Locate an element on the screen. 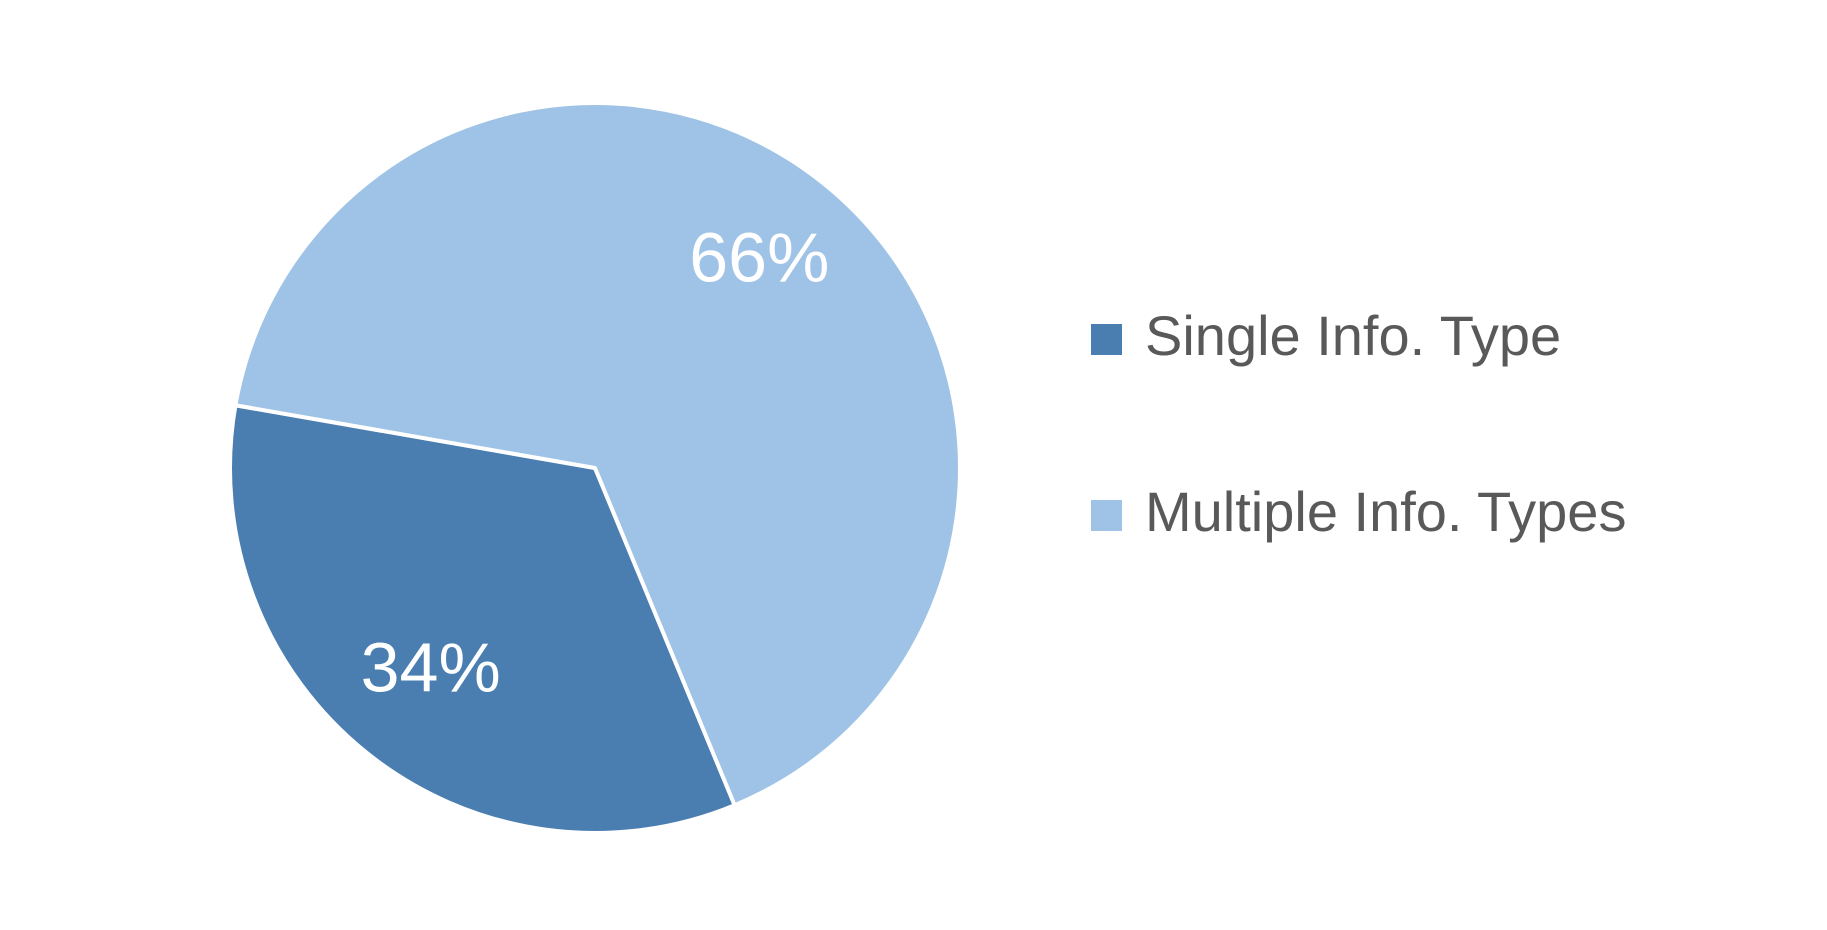 This screenshot has width=1827, height=930. legend-label: Multiple Info. Types is located at coordinates (1385, 511).